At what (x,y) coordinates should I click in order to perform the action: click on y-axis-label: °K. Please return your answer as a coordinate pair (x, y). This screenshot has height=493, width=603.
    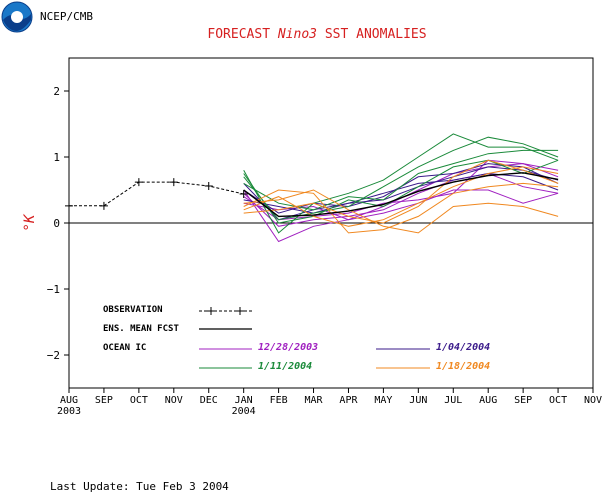
    Looking at the image, I should click on (30, 222).